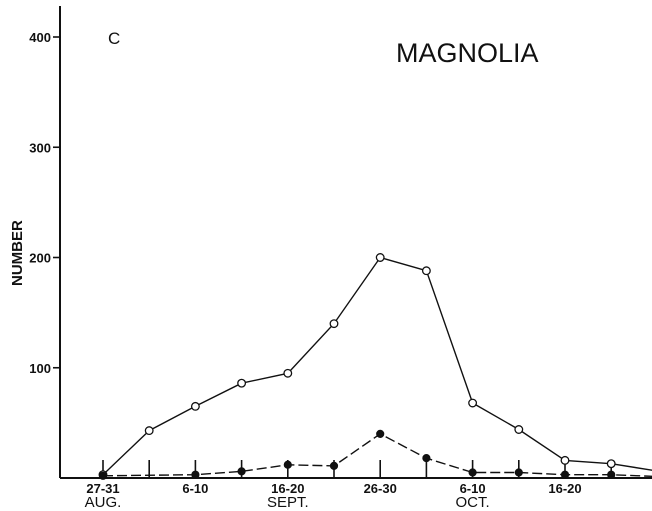  What do you see at coordinates (102, 488) in the screenshot?
I see `x-tick-label-0: 27-31` at bounding box center [102, 488].